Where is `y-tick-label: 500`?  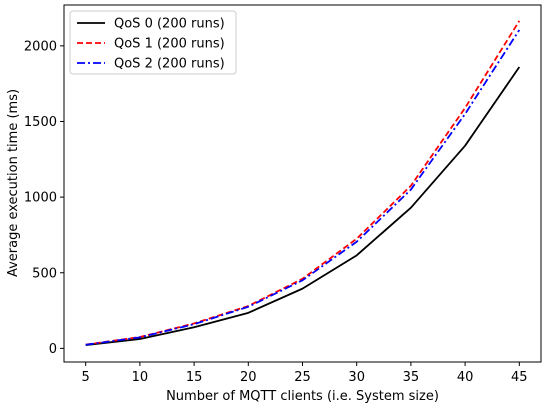
y-tick-label: 500 is located at coordinates (44, 273).